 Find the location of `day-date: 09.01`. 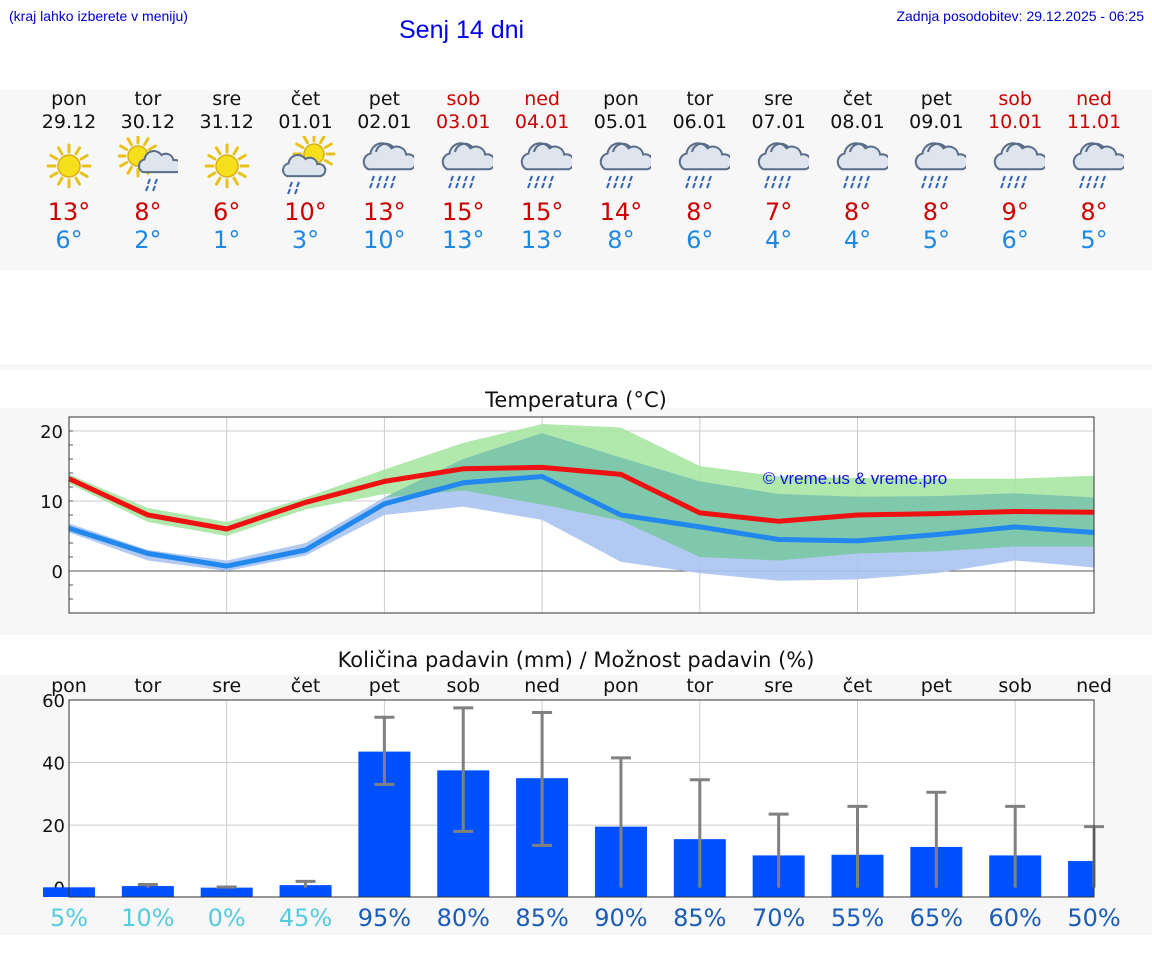

day-date: 09.01 is located at coordinates (936, 122).